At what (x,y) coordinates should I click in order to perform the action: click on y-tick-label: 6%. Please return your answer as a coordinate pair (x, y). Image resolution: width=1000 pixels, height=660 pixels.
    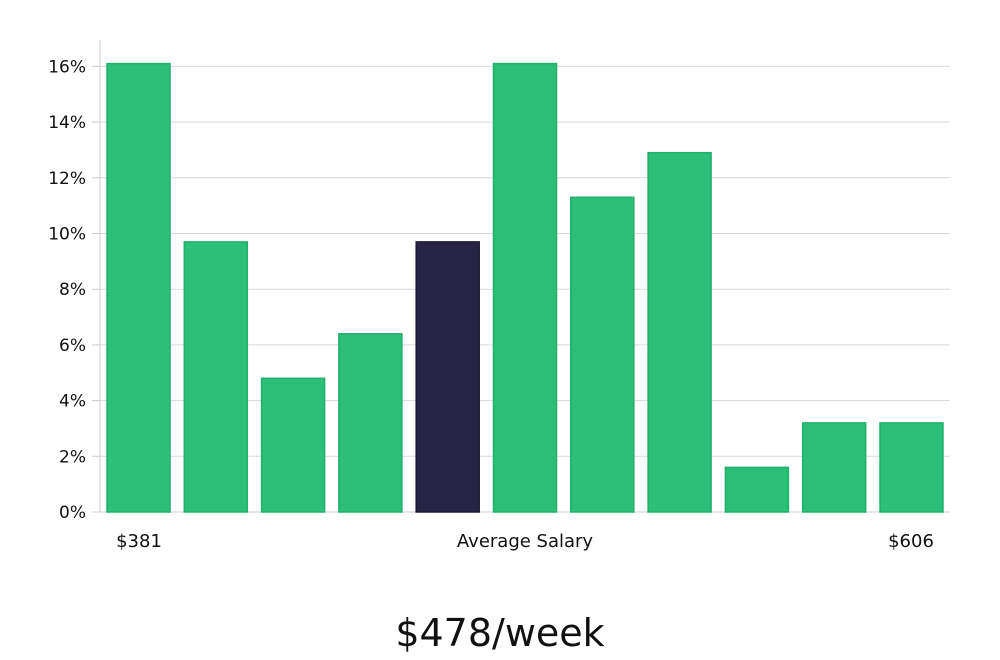
    Looking at the image, I should click on (72, 346).